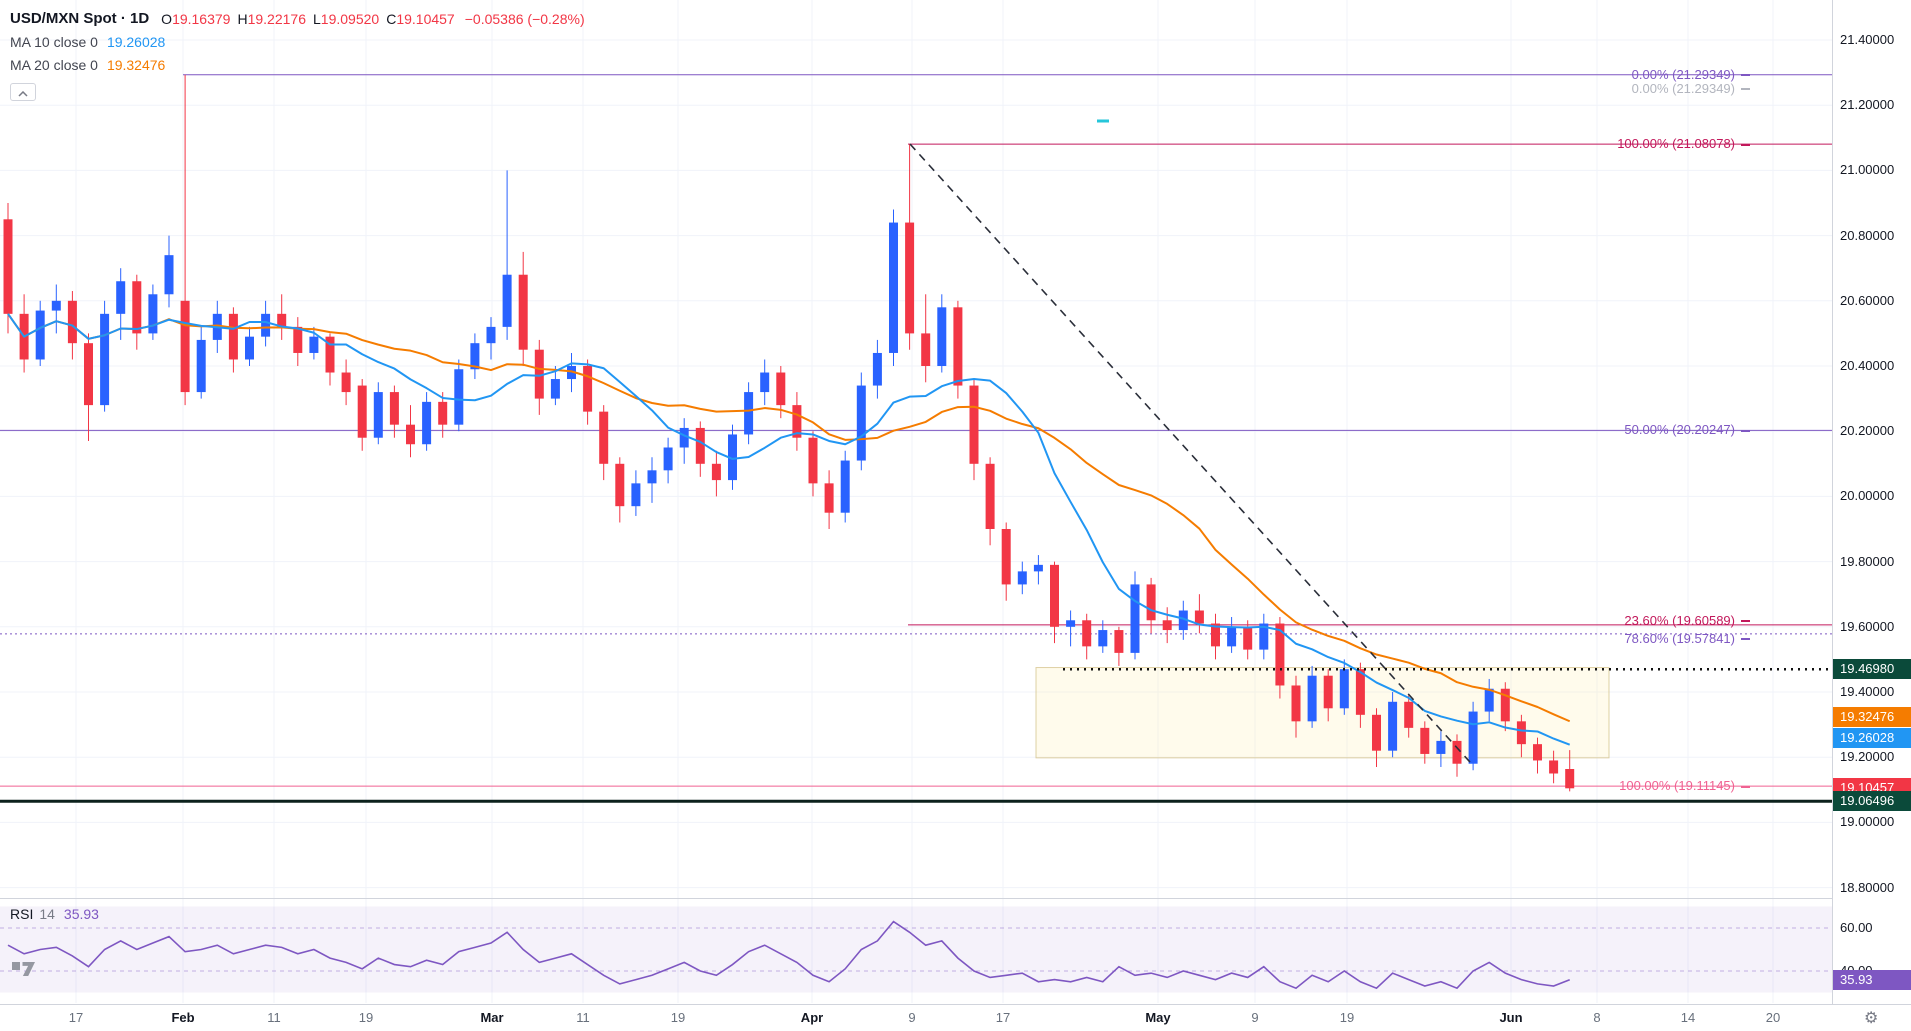  Describe the element at coordinates (297, 64) in the screenshot. I see `ma20-row: MA 20 close 0 19.32476` at that location.